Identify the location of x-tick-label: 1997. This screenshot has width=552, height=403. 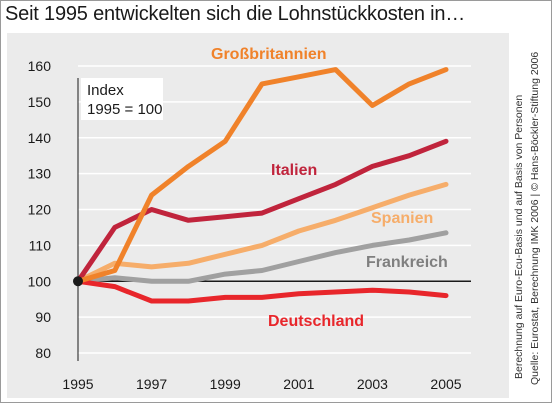
(151, 384).